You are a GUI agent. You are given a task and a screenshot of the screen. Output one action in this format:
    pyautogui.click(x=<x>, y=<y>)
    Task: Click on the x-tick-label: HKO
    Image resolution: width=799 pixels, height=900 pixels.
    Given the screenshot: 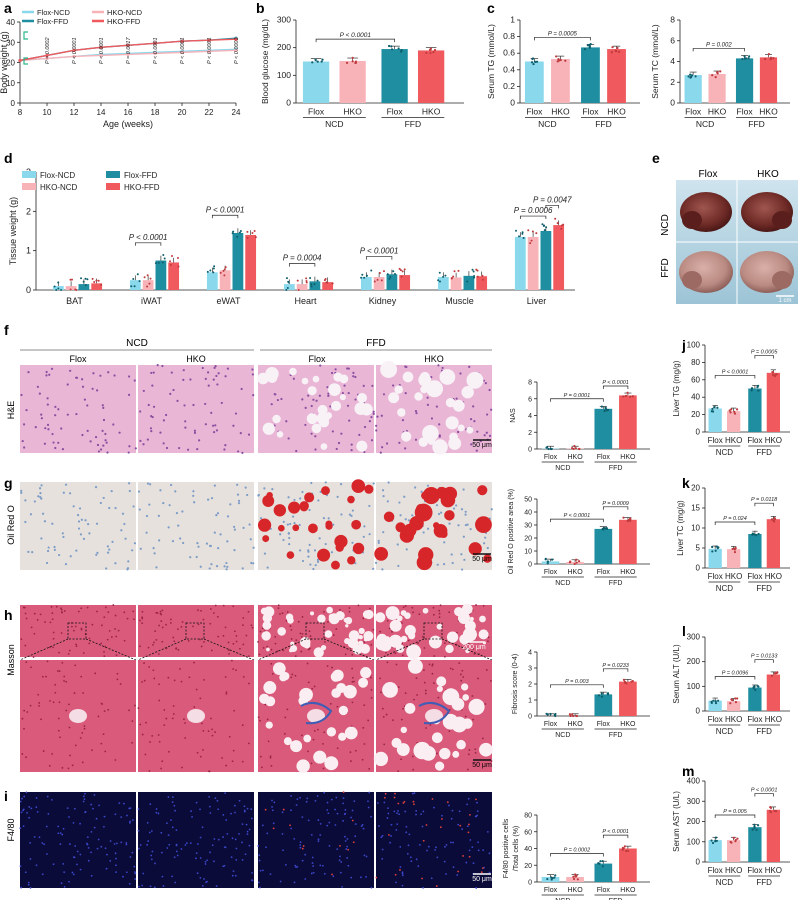 What is the action you would take?
    pyautogui.click(x=628, y=457)
    